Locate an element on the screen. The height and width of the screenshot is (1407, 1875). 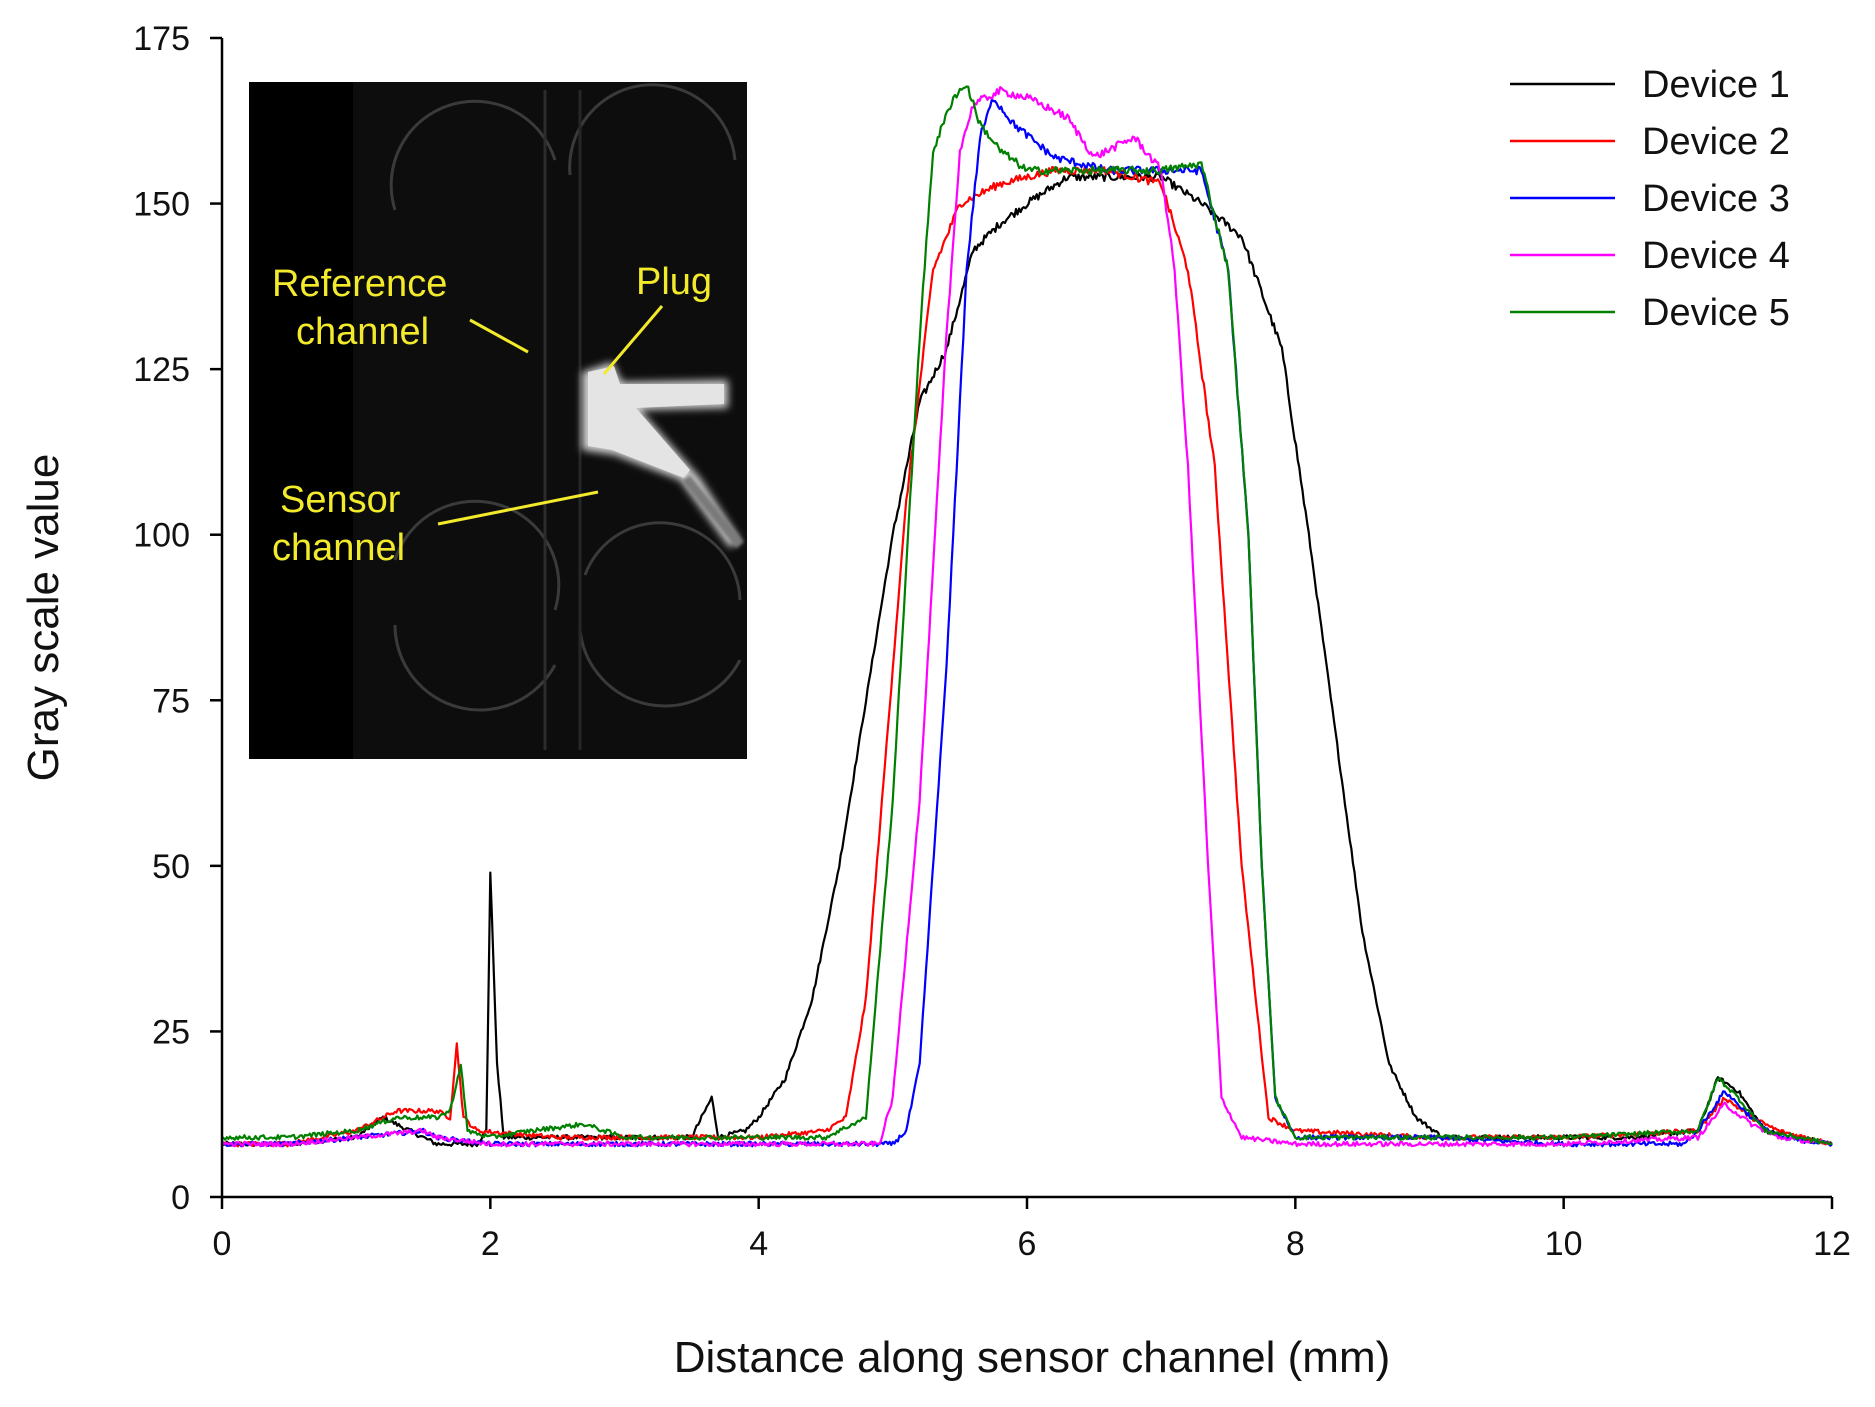
y-tick-label: 75 is located at coordinates (171, 701).